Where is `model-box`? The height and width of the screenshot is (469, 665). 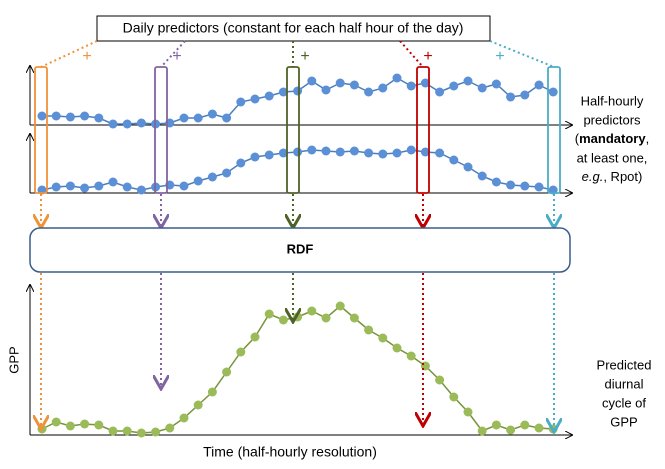 model-box is located at coordinates (300, 250).